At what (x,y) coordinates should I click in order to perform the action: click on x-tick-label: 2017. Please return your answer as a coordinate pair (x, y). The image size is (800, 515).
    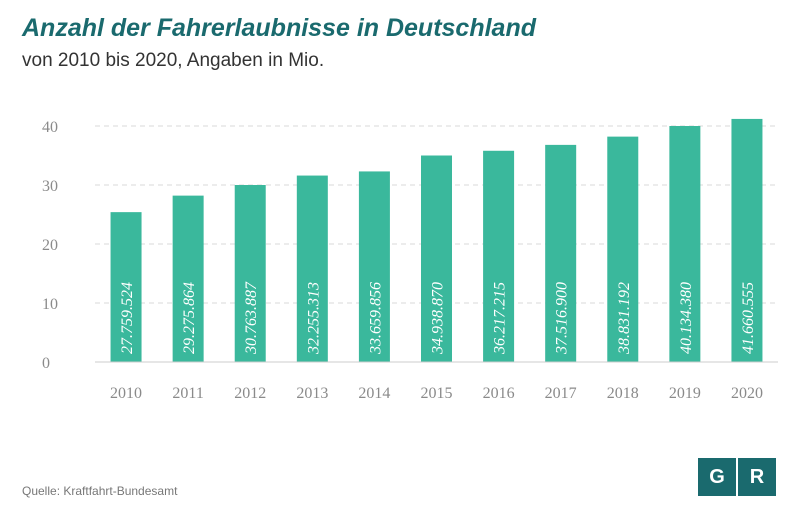
    Looking at the image, I should click on (561, 393).